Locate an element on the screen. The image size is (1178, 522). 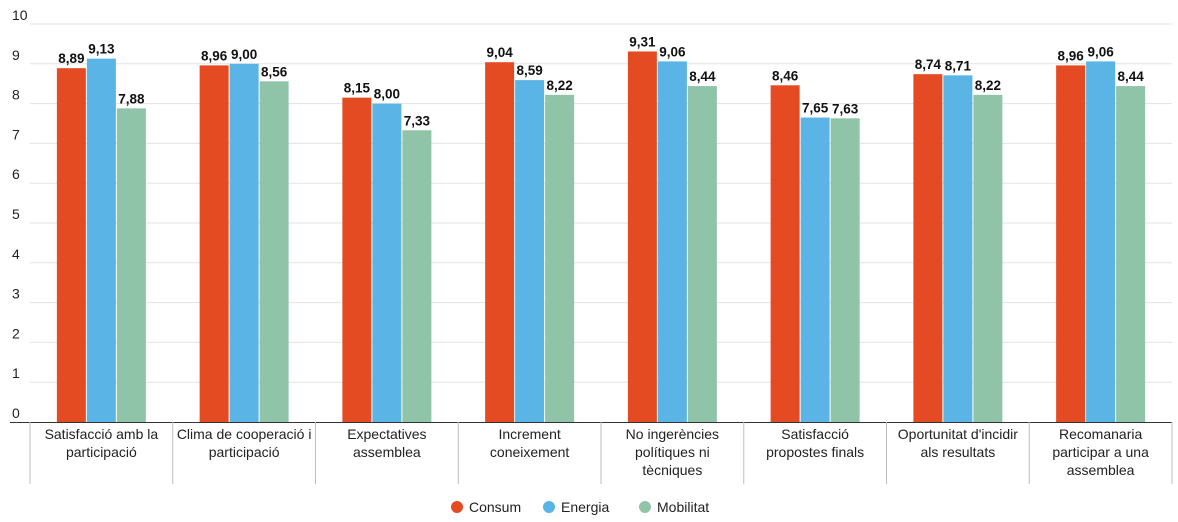
y-tick-label: 9 is located at coordinates (16, 55).